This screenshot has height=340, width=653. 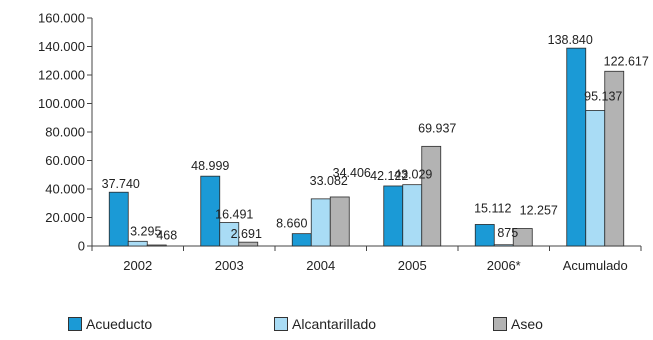 I want to click on bar-acueducto-2004, so click(x=301, y=240).